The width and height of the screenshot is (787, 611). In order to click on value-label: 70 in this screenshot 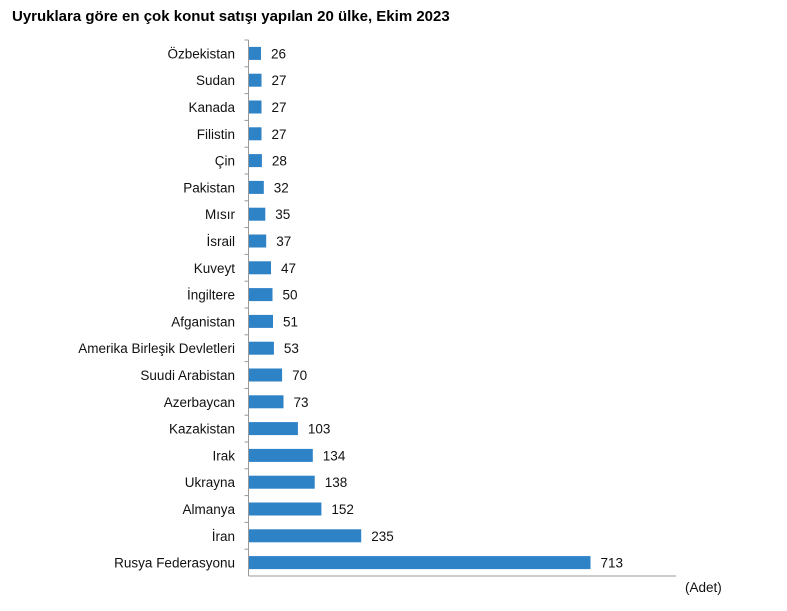, I will do `click(299, 375)`.